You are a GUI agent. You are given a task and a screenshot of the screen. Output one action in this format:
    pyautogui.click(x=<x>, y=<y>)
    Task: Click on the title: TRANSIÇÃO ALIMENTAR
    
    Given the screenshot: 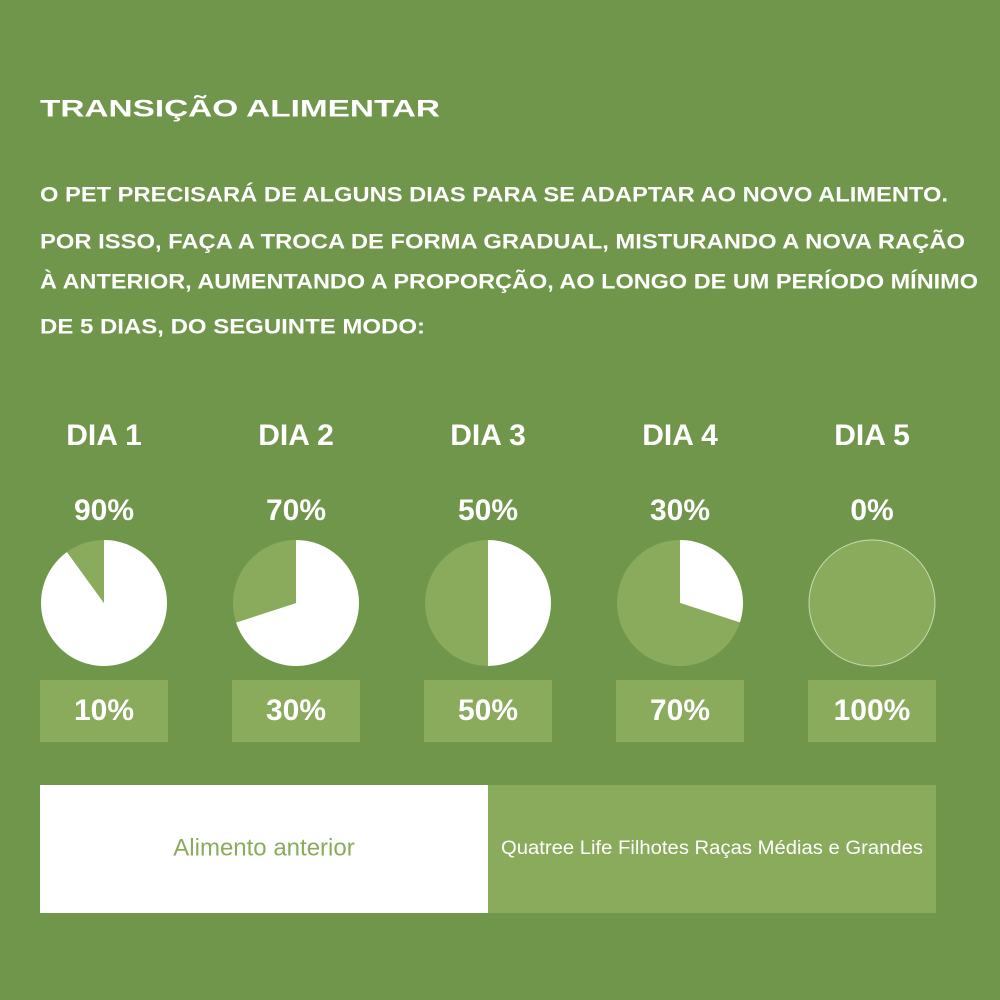 What is the action you would take?
    pyautogui.click(x=240, y=108)
    